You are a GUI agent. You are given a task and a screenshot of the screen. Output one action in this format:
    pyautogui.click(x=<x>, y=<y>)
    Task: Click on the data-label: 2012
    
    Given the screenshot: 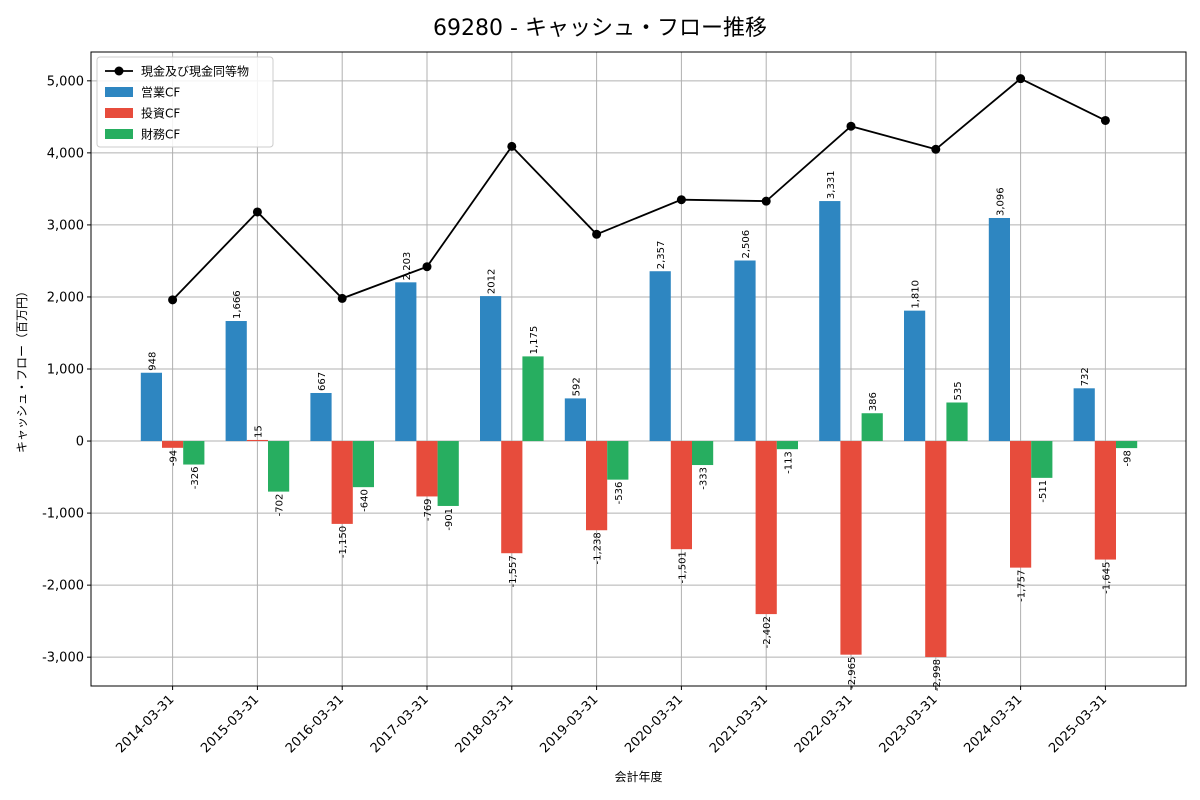 What is the action you would take?
    pyautogui.click(x=492, y=281)
    